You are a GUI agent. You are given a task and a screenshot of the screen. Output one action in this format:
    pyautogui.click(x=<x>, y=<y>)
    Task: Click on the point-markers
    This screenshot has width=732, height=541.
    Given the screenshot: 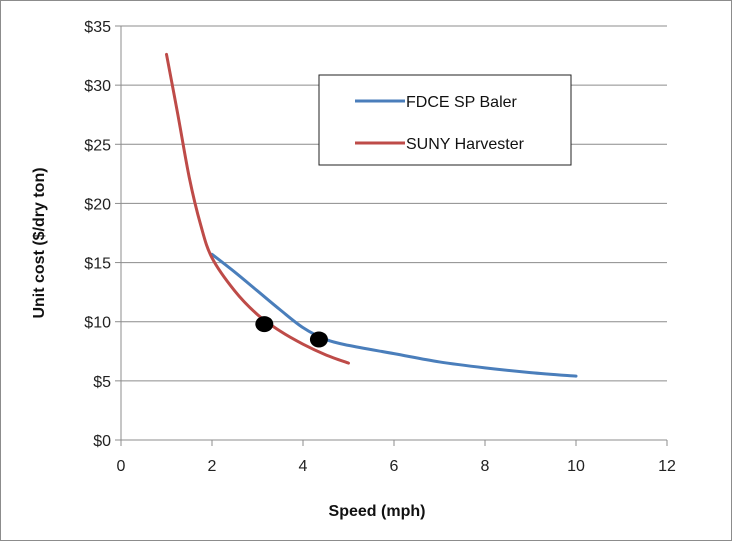 What is the action you would take?
    pyautogui.click(x=291, y=332)
    